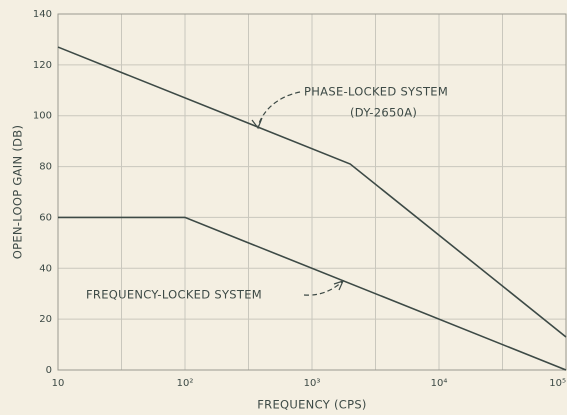  What do you see at coordinates (557, 383) in the screenshot?
I see `x-tick-label: 10⁵` at bounding box center [557, 383].